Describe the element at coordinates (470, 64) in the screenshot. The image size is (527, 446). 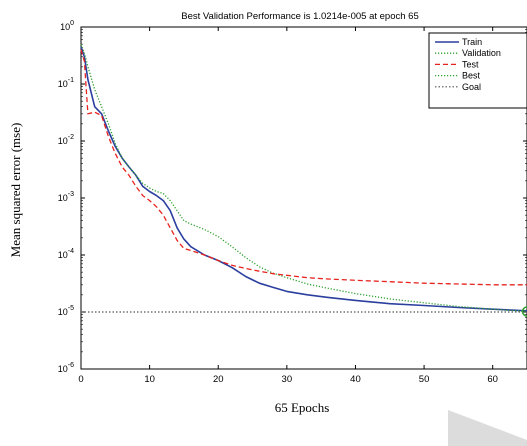
I see `legend-label-test: Test` at that location.